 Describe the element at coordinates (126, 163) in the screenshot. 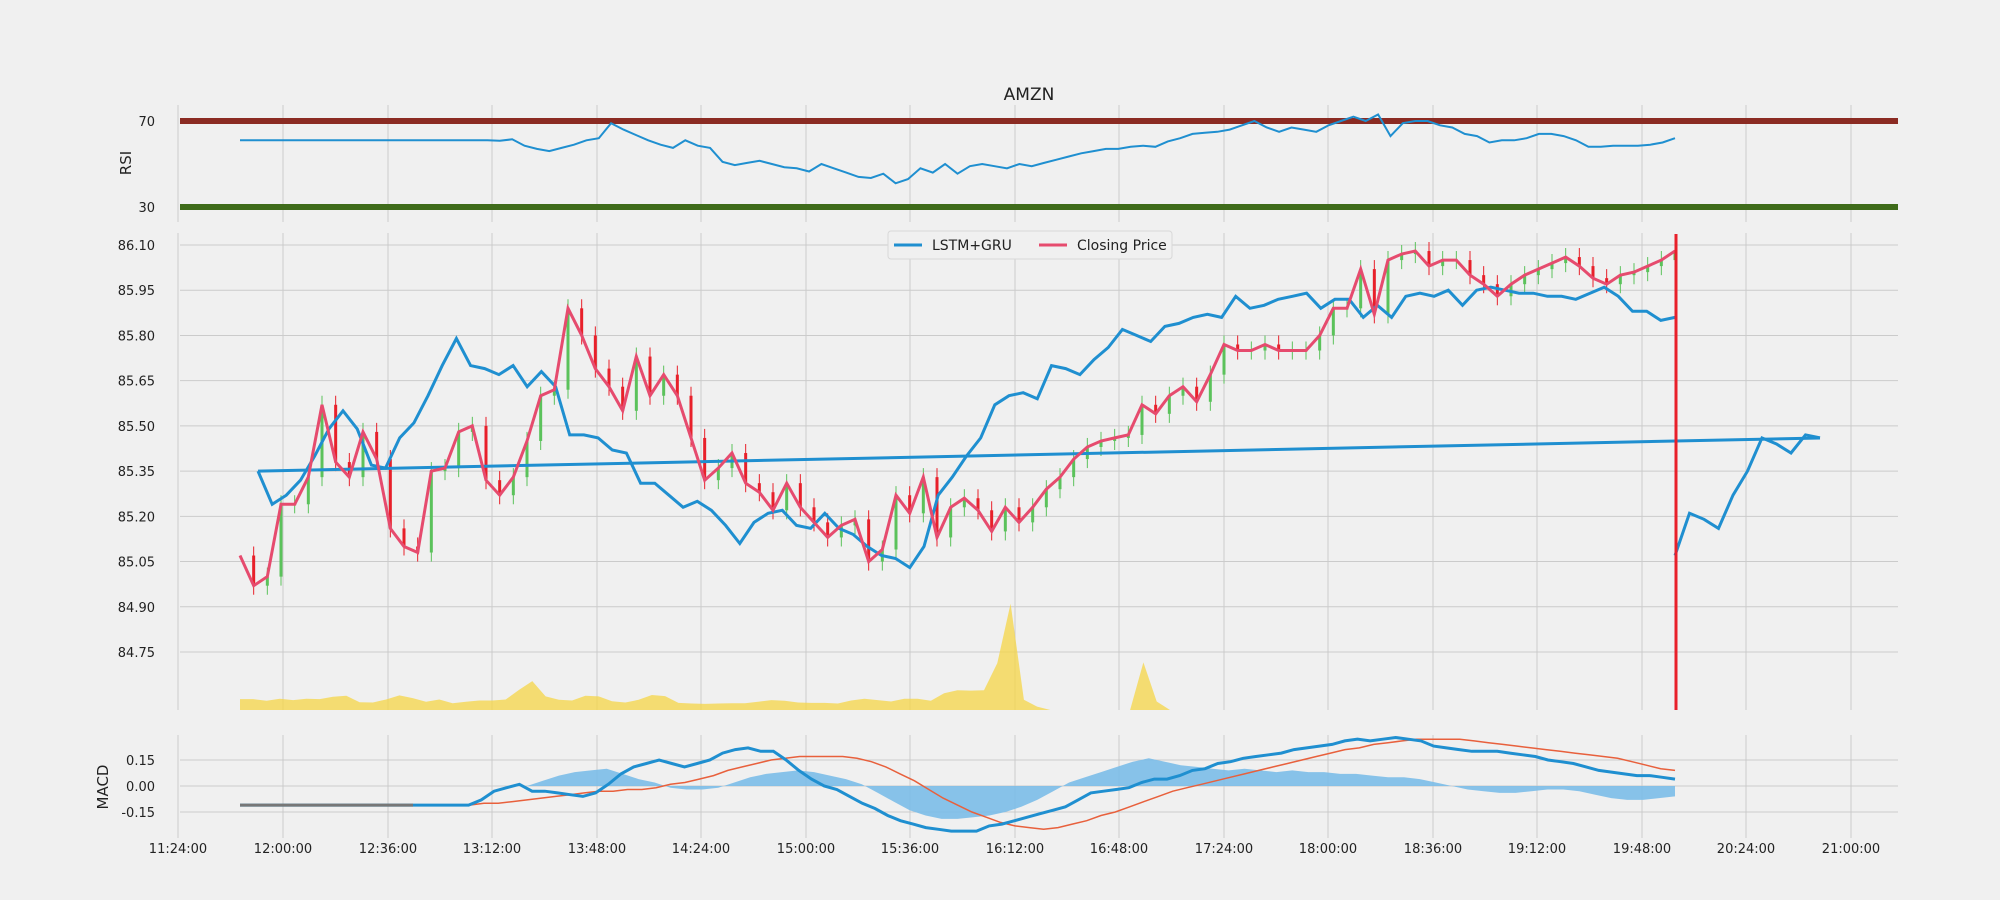

I see `rsi-y-axis-label: RSI` at that location.